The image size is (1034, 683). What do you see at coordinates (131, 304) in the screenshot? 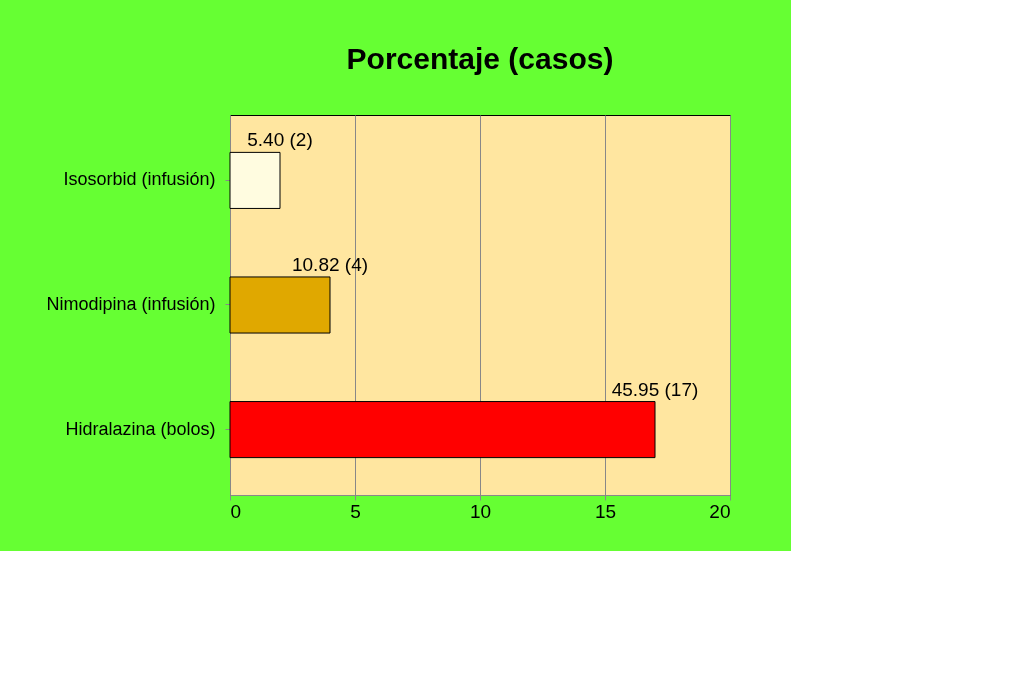
I see `y-tick-label: Nimodipina (infusión)` at bounding box center [131, 304].